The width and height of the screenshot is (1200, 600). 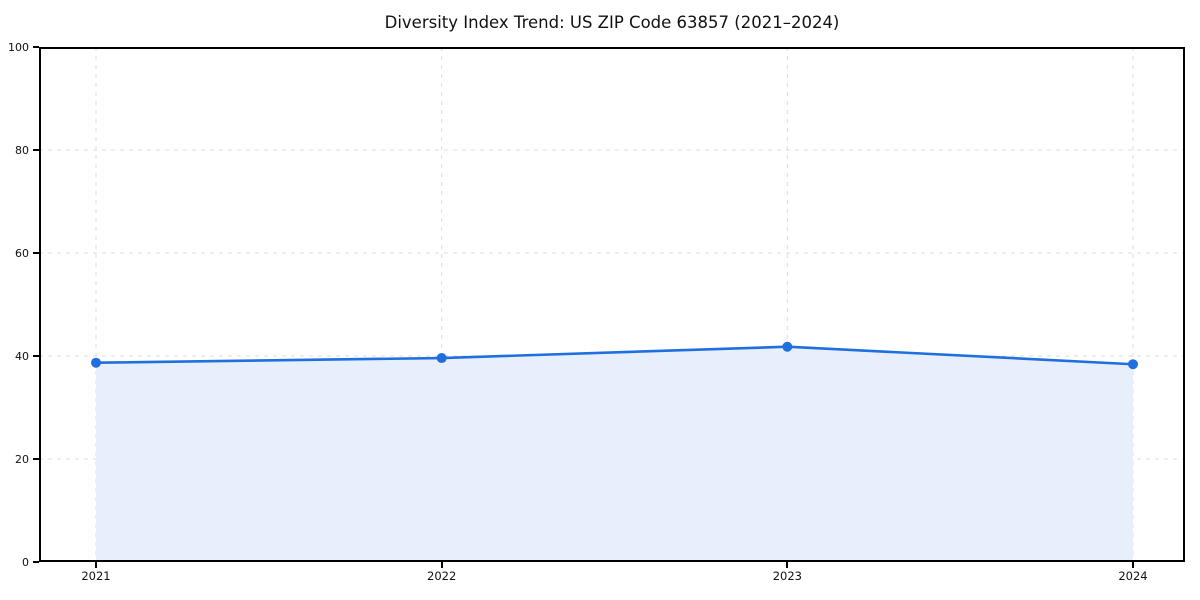 What do you see at coordinates (18, 47) in the screenshot?
I see `y-tick-label: 100` at bounding box center [18, 47].